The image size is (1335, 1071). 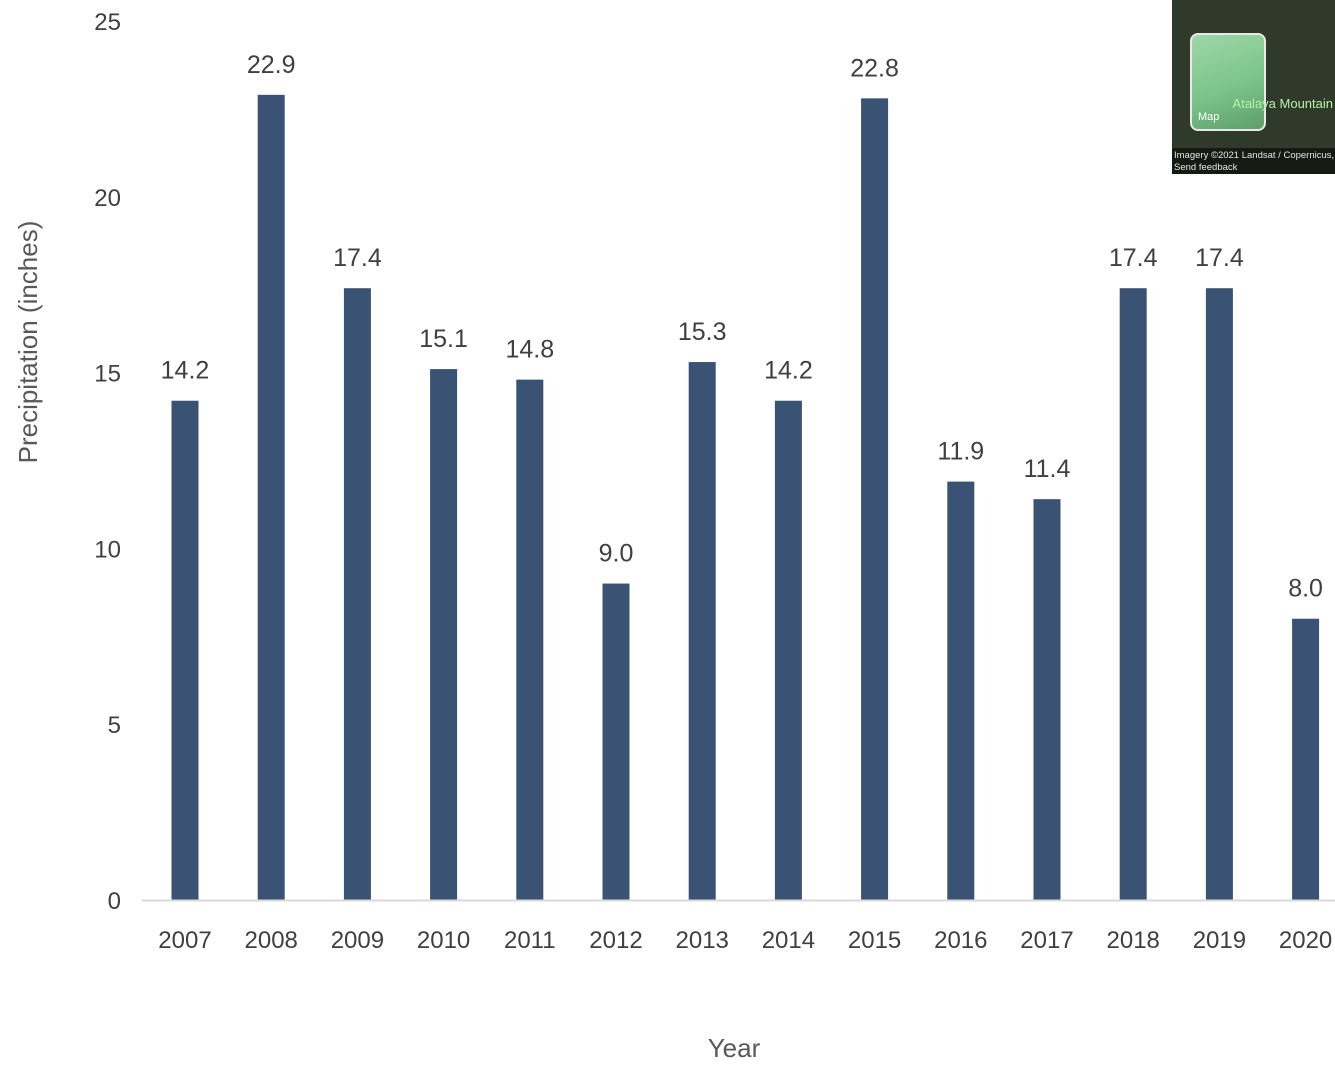 What do you see at coordinates (28, 342) in the screenshot?
I see `y-axis-title: Precipitation (inches)` at bounding box center [28, 342].